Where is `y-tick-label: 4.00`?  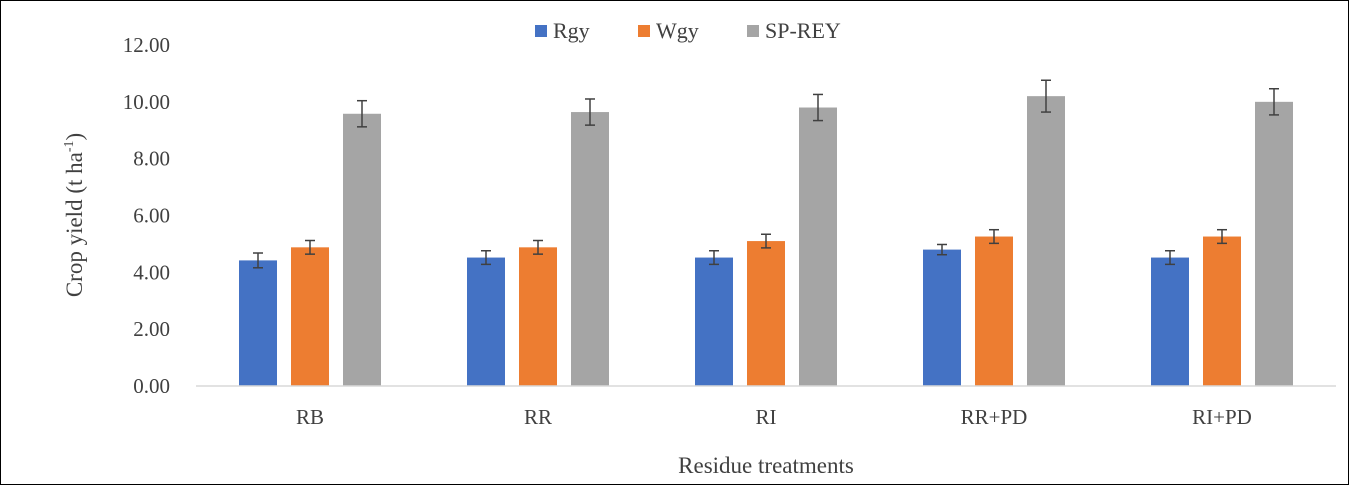 y-tick-label: 4.00 is located at coordinates (151, 272).